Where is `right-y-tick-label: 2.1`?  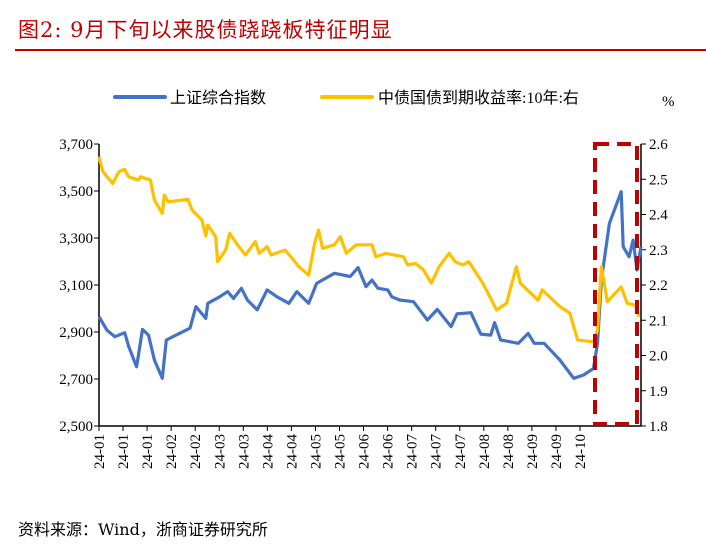 right-y-tick-label: 2.1 is located at coordinates (658, 321).